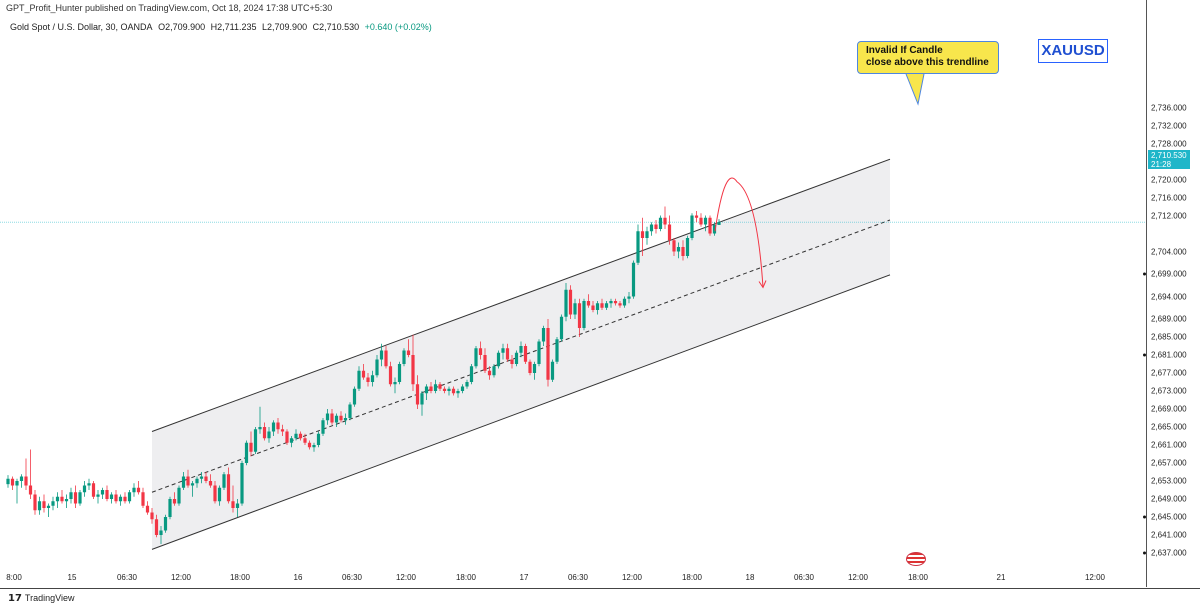 The height and width of the screenshot is (610, 1200). I want to click on ohlc-change: +0.640 (+0.02%), so click(398, 27).